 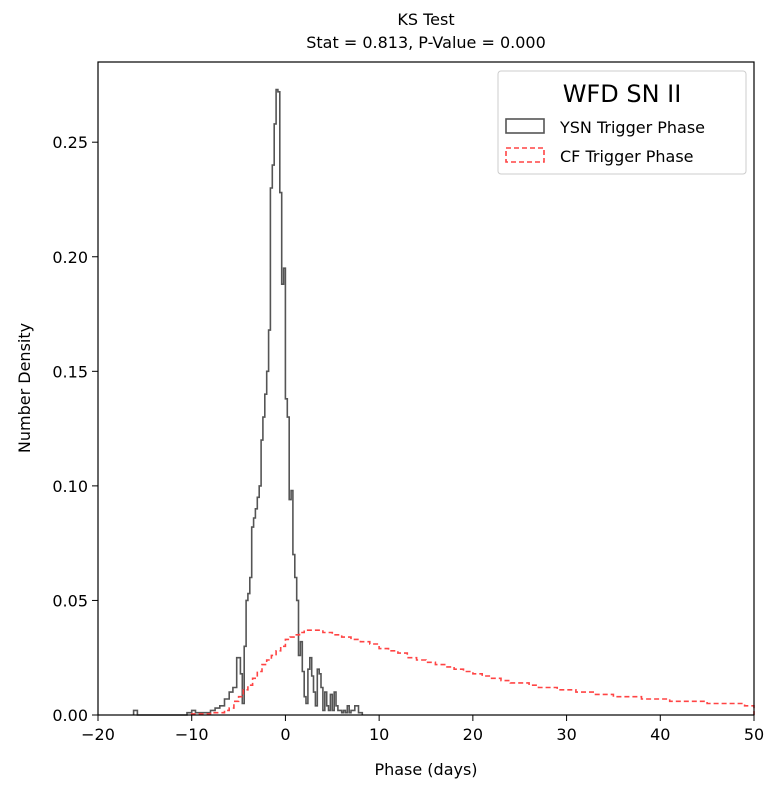 I want to click on x-tick-label: 30, so click(x=566, y=734).